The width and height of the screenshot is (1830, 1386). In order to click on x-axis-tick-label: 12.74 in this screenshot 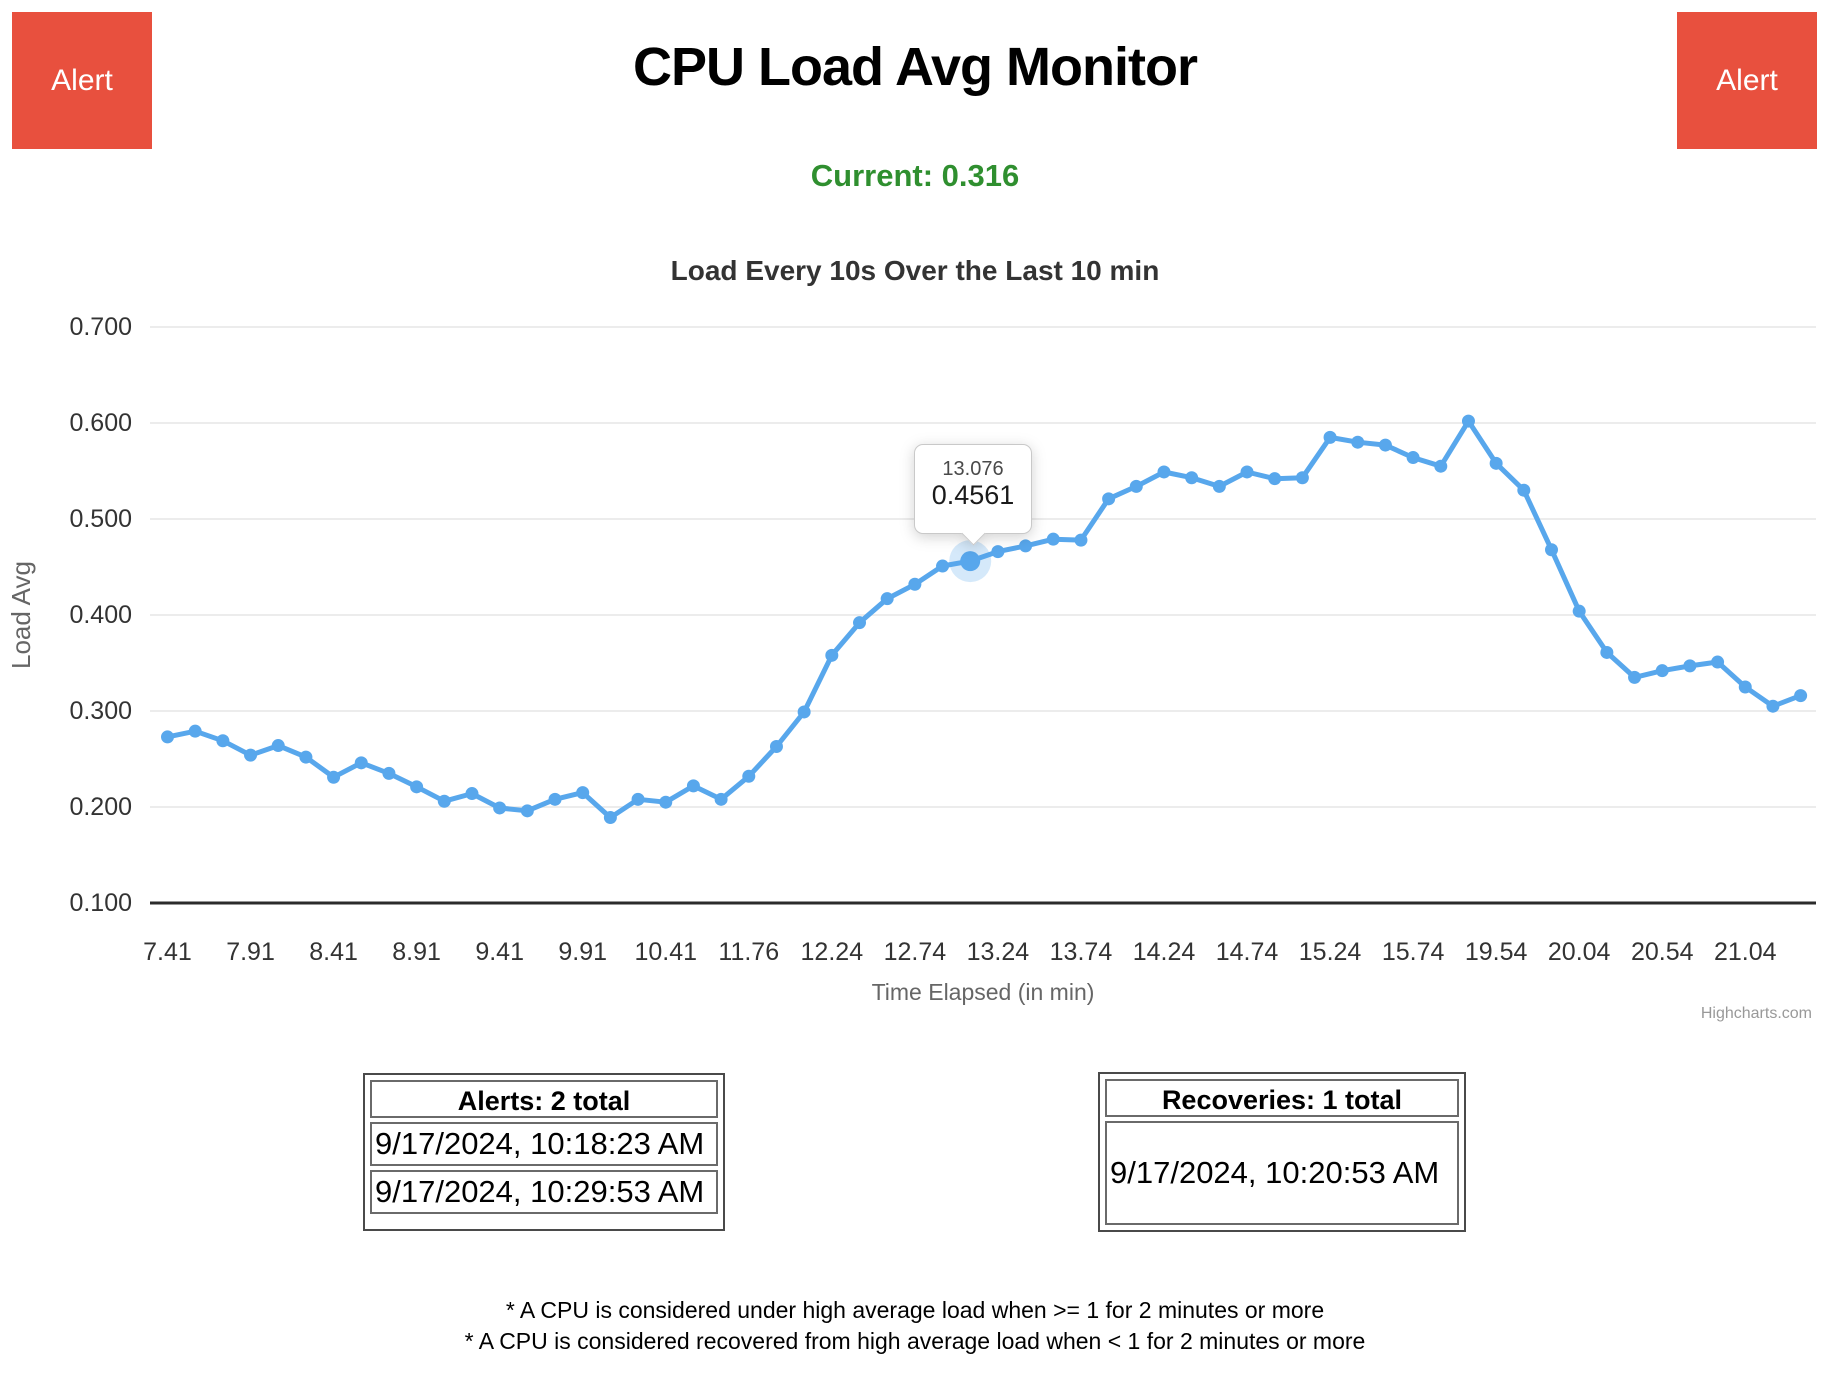, I will do `click(915, 952)`.